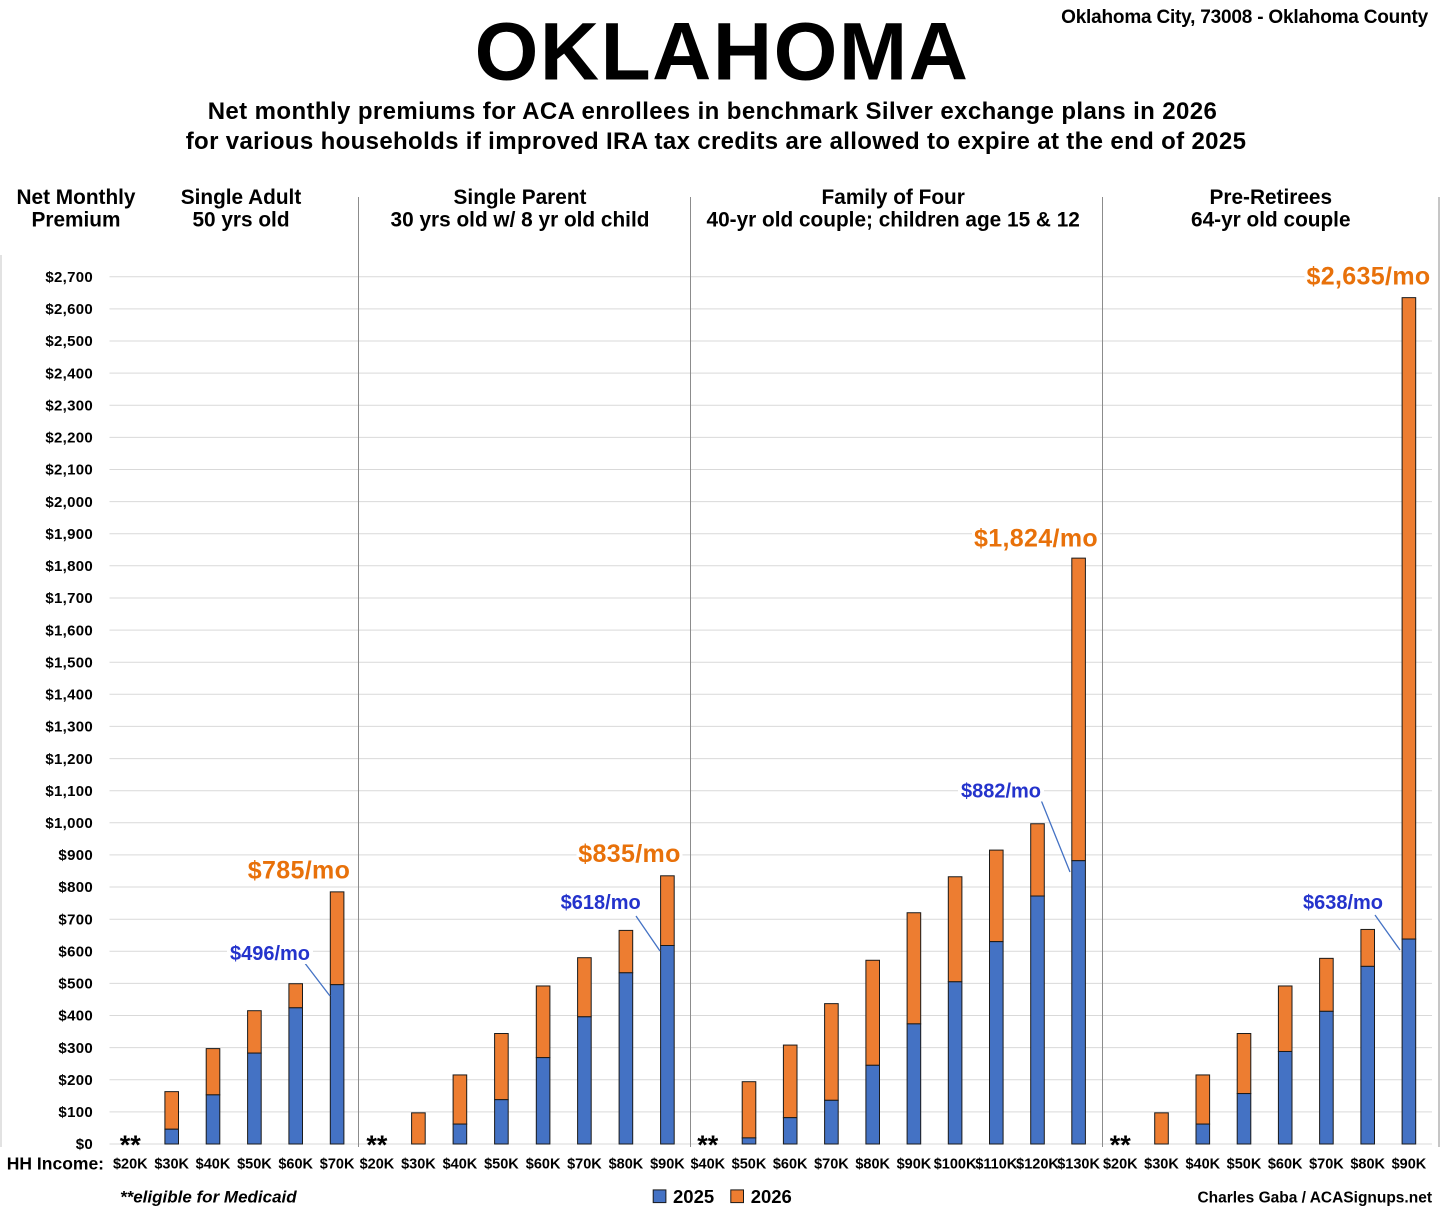 The height and width of the screenshot is (1225, 1441). Describe the element at coordinates (69, 695) in the screenshot. I see `svg-text: $1,400` at that location.